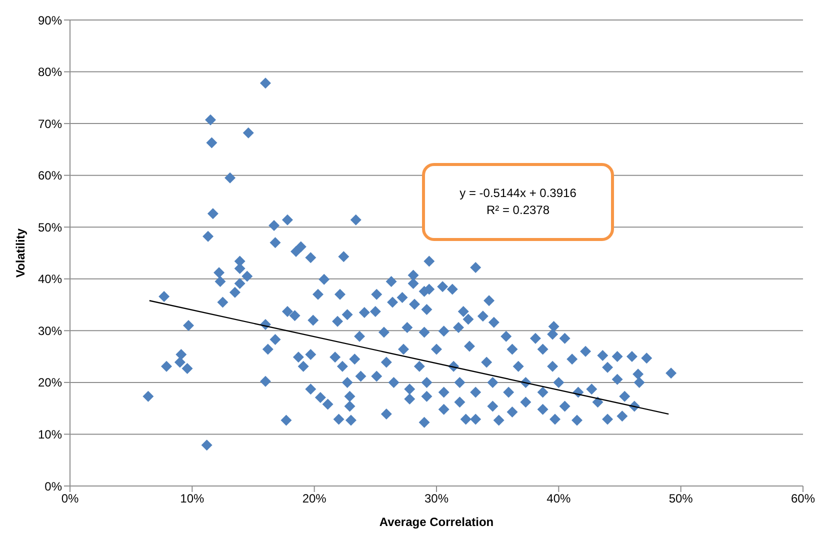  I want to click on y-tick-label: 20%, so click(50, 383).